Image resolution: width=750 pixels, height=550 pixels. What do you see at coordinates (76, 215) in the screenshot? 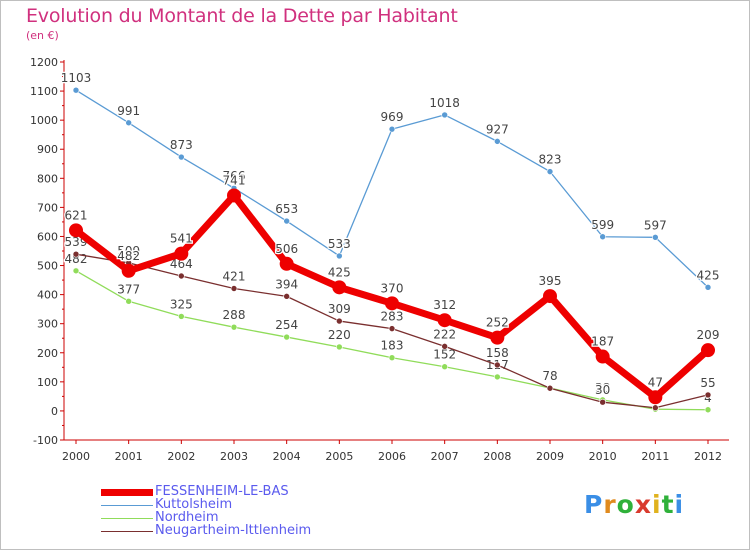
I see `data-label: 621` at bounding box center [76, 215].